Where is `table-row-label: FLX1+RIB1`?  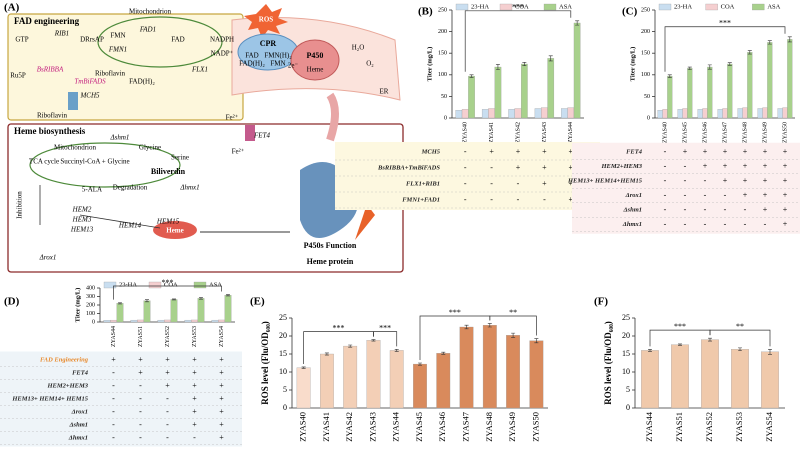
table-row-label: FLX1+RIB1 is located at coordinates (423, 183).